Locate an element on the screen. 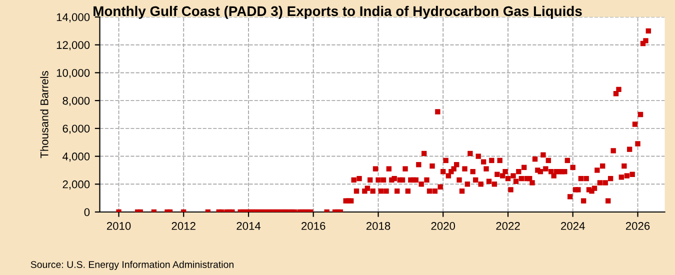 The image size is (675, 275). y-tick-label: 2,000 is located at coordinates (76, 185).